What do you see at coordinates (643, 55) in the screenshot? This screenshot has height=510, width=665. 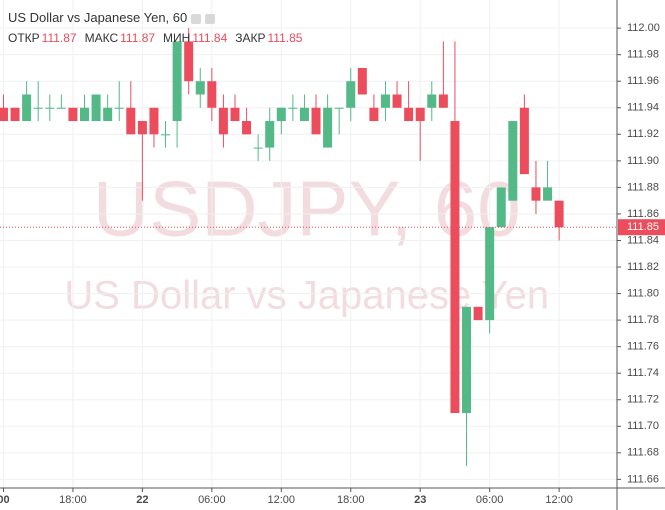 I see `y-tick-label: 111.98` at bounding box center [643, 55].